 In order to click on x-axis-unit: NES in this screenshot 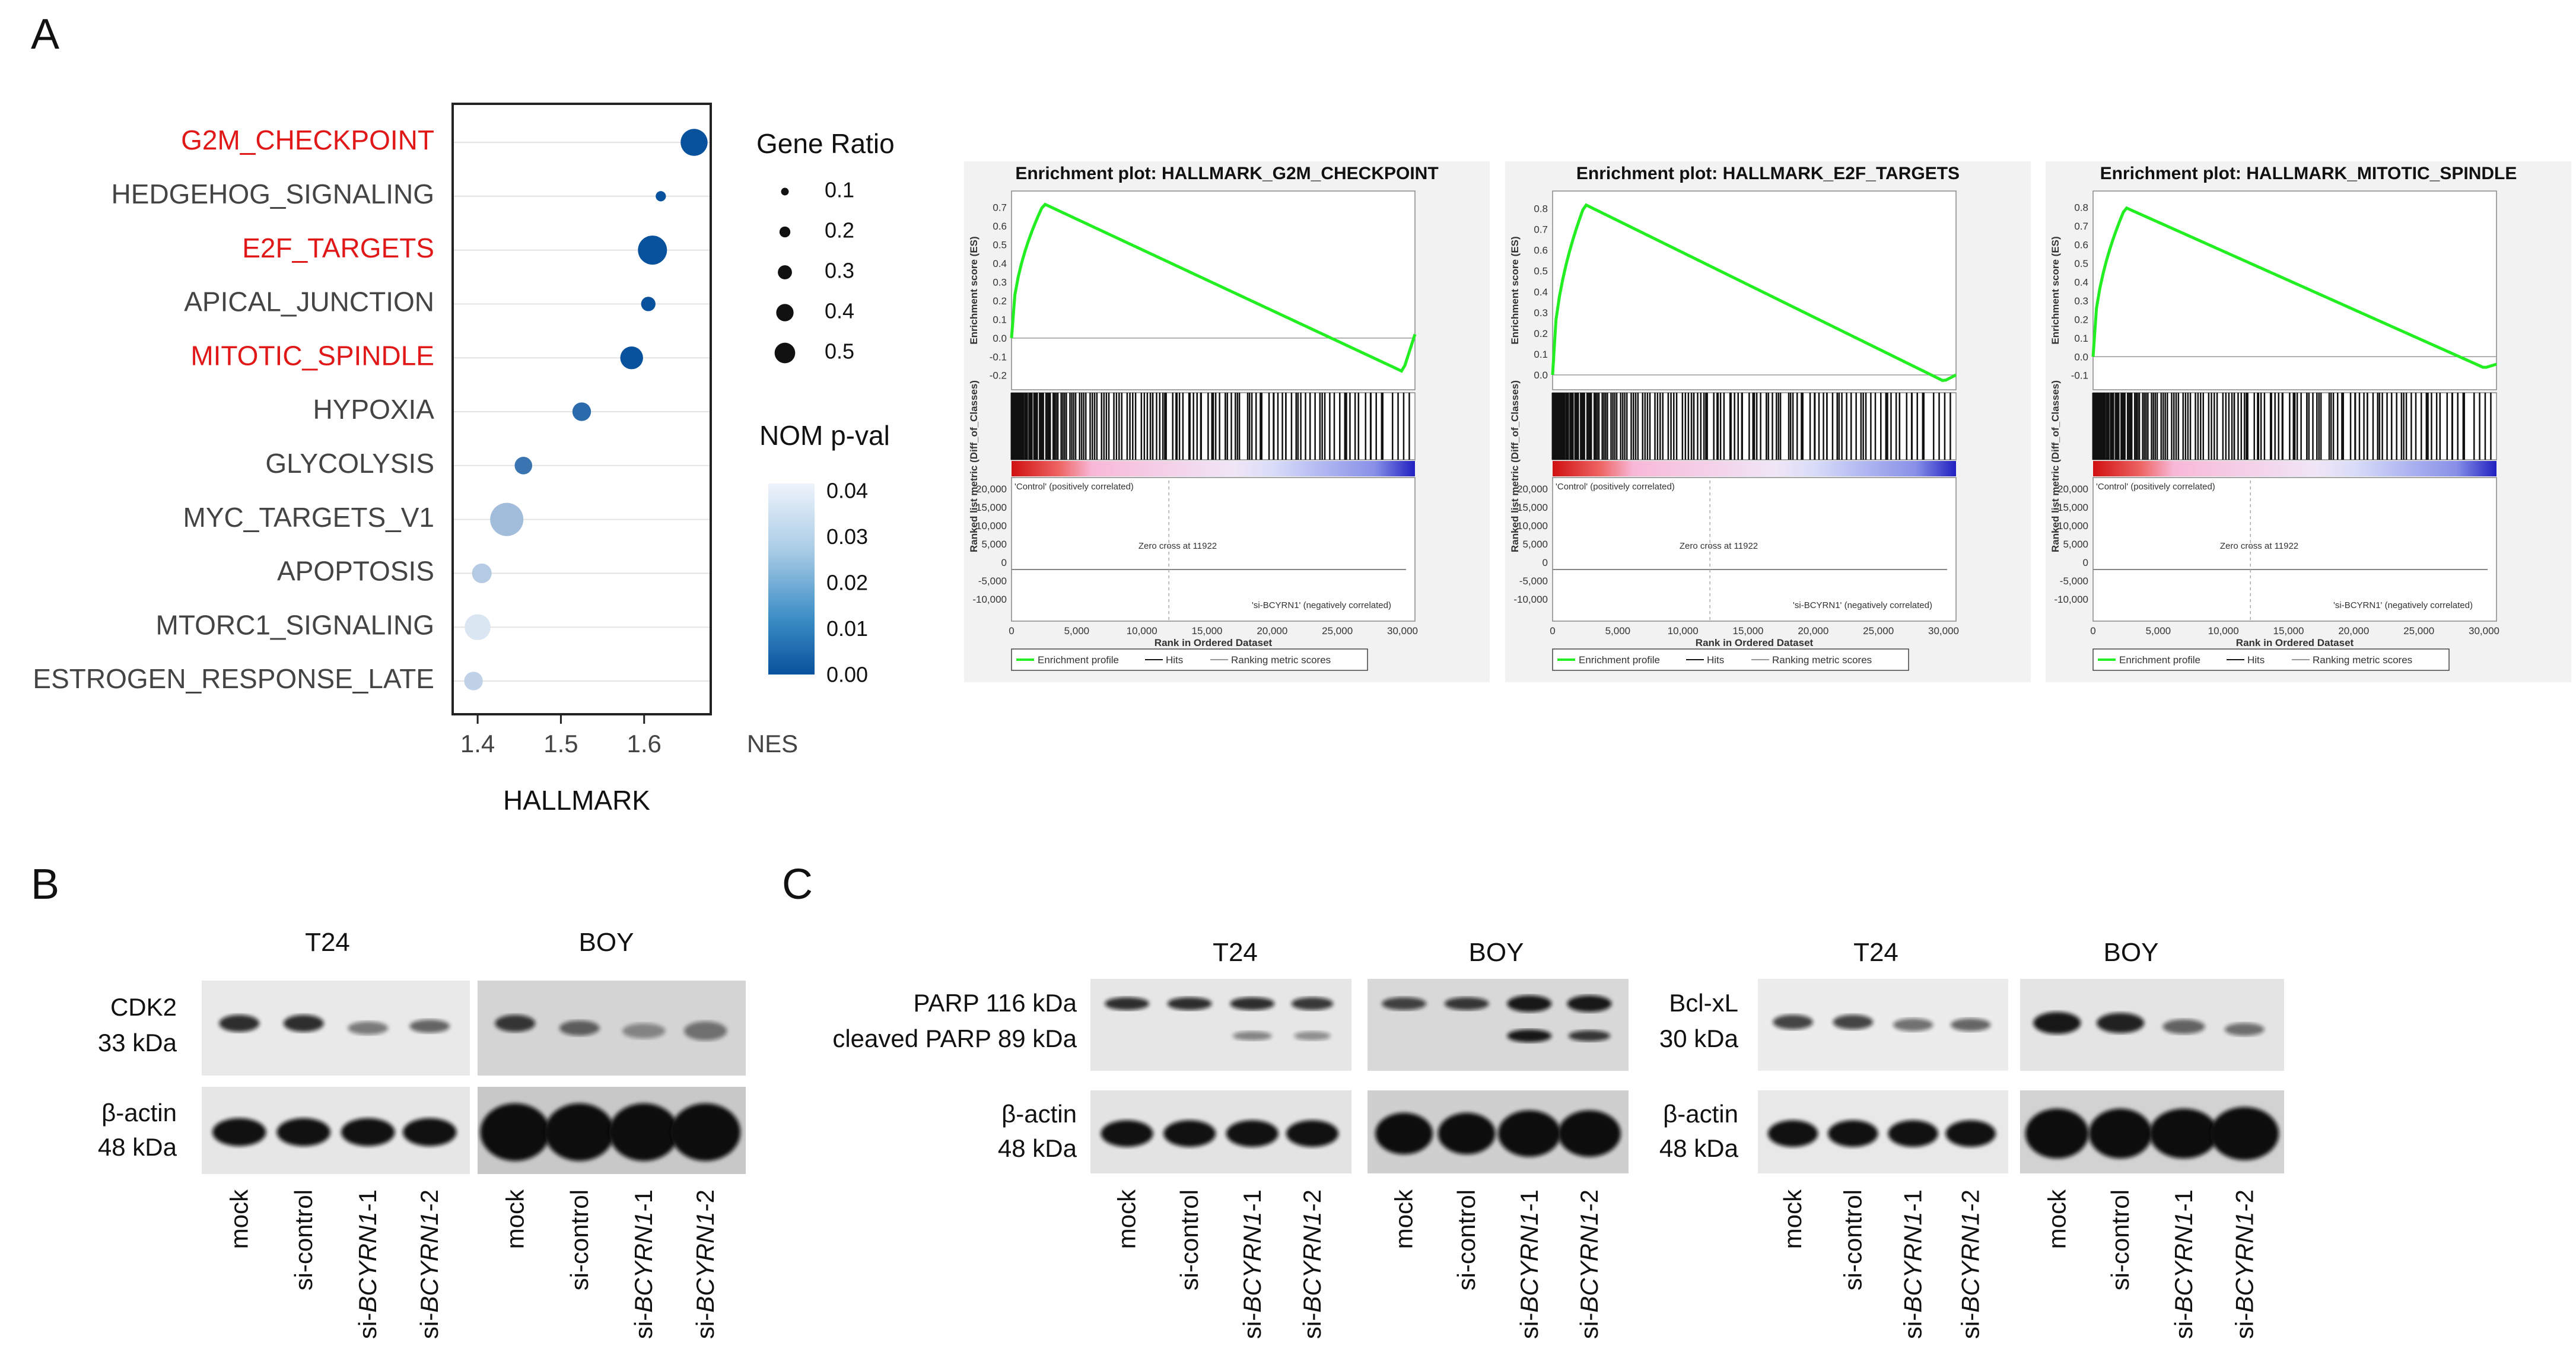, I will do `click(772, 744)`.